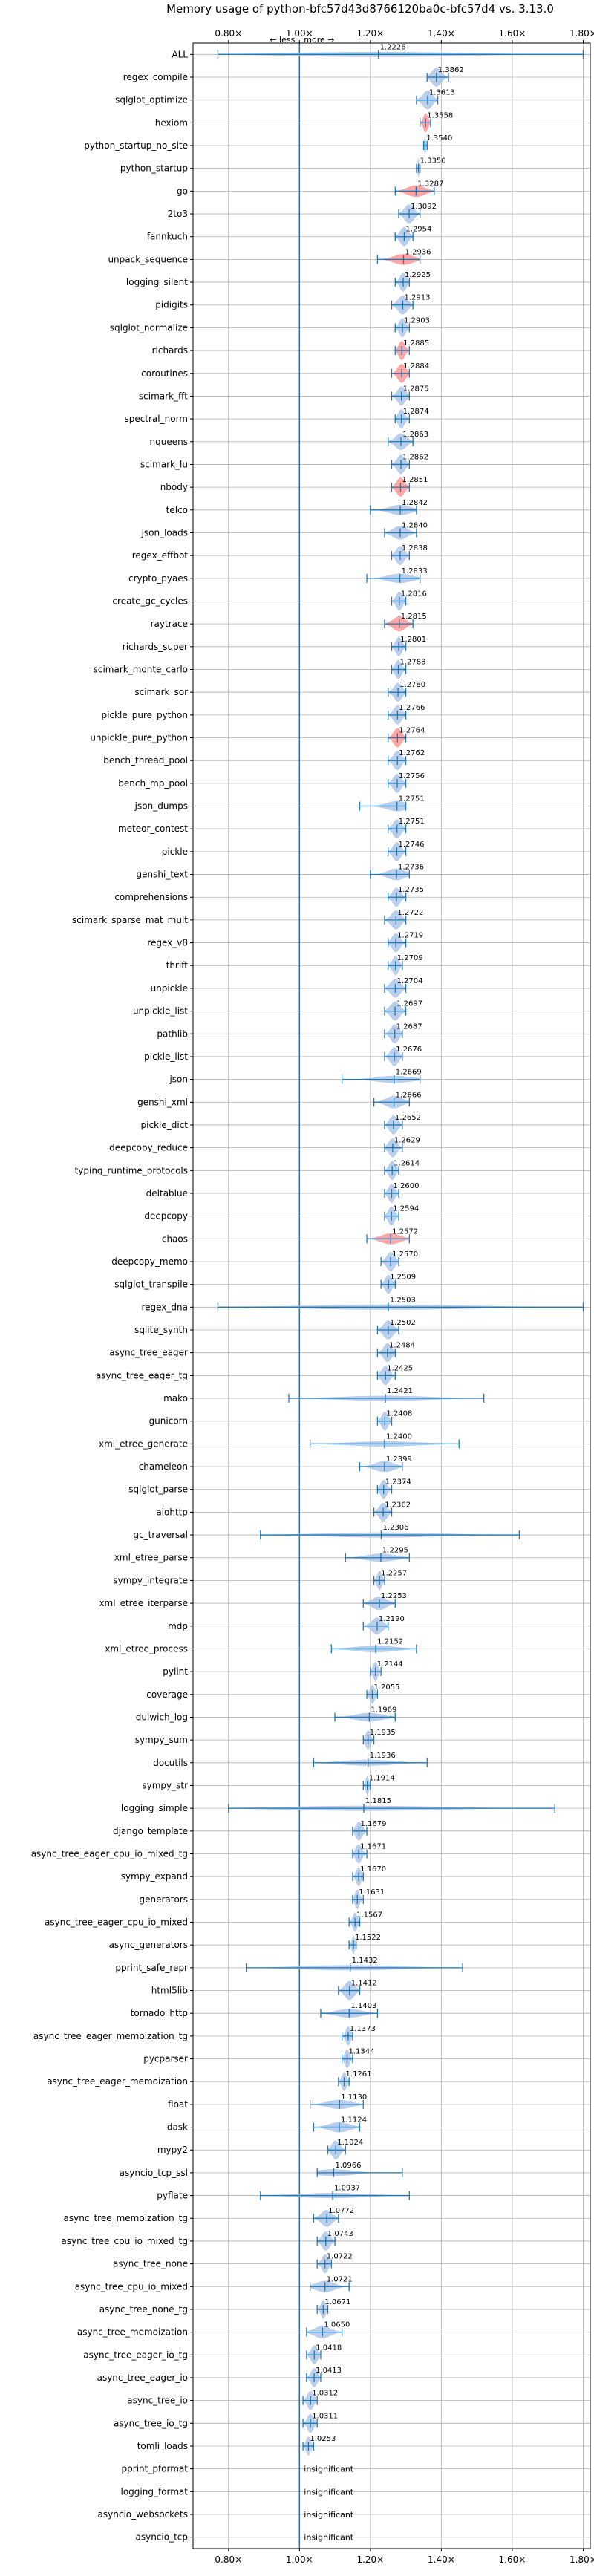 The height and width of the screenshot is (2576, 594). What do you see at coordinates (151, 1831) in the screenshot?
I see `benchmark-name-label: django_template` at bounding box center [151, 1831].